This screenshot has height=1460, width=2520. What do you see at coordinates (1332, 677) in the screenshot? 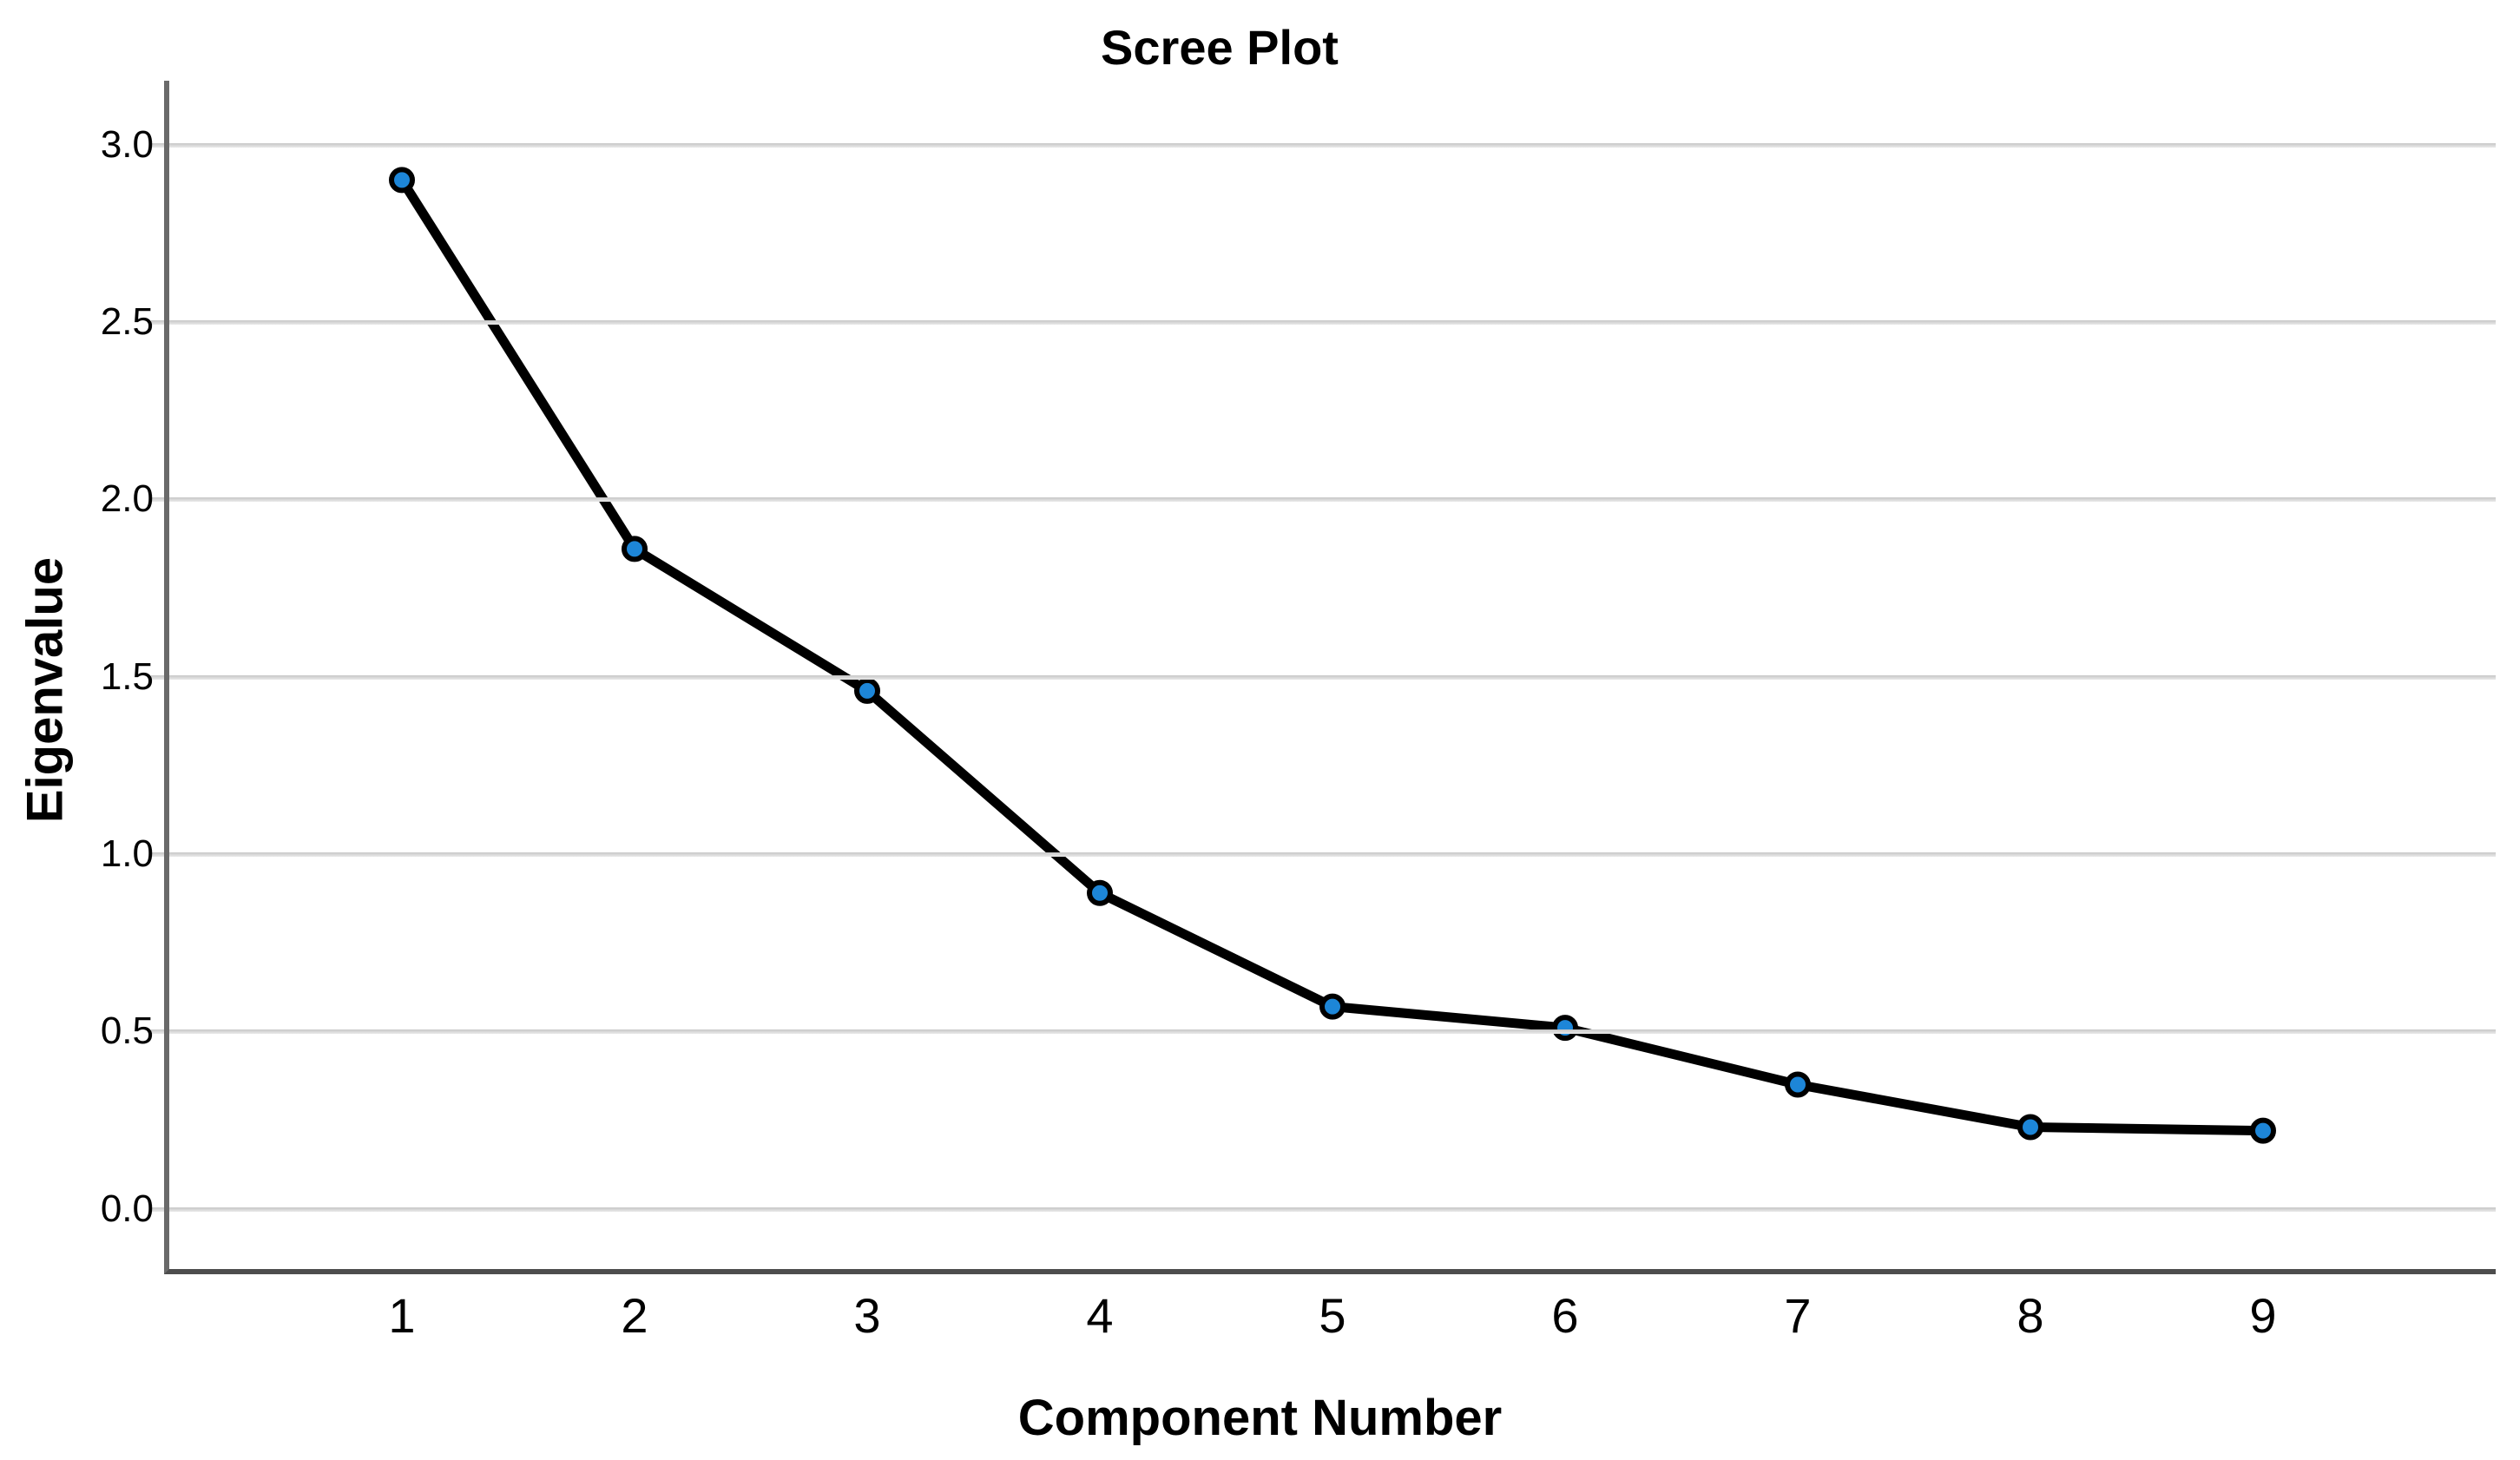
I see `gridline-y-1.5` at bounding box center [1332, 677].